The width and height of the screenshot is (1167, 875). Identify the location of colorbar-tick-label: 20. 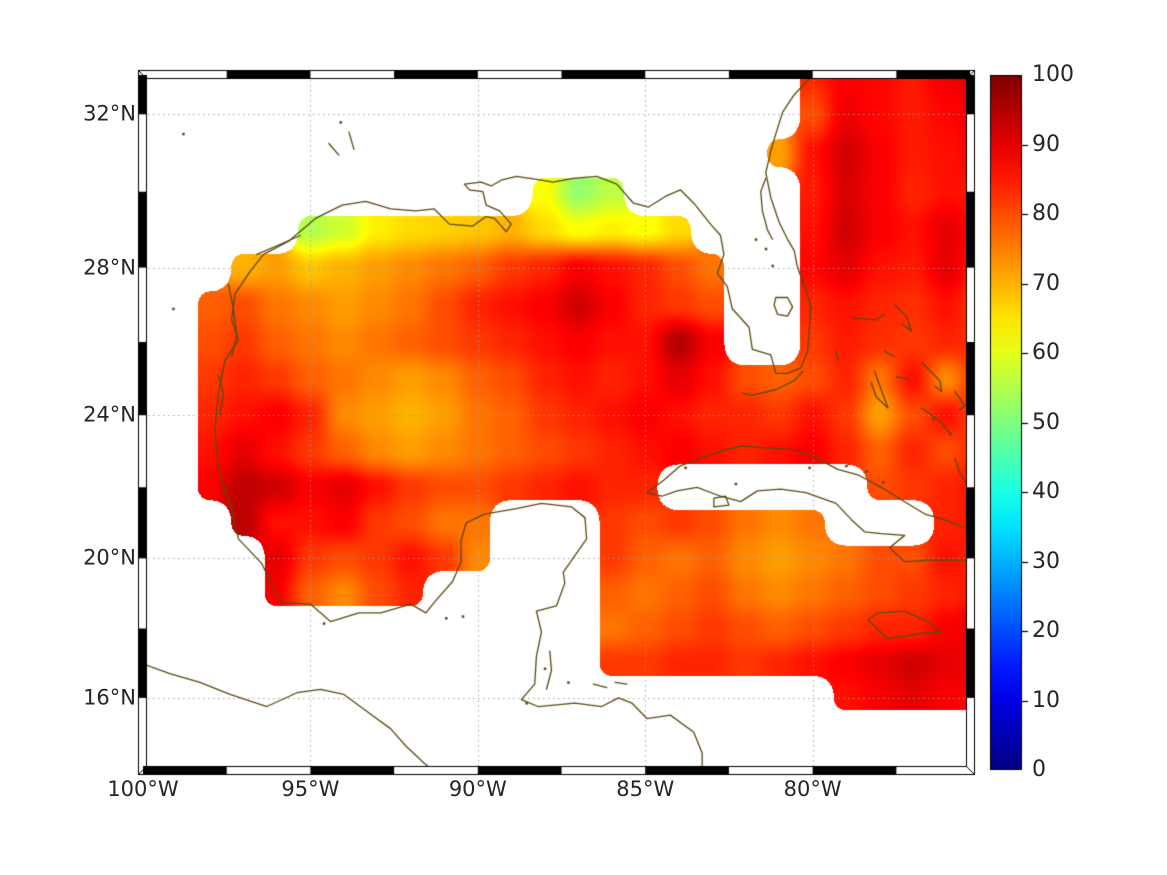
(1046, 630).